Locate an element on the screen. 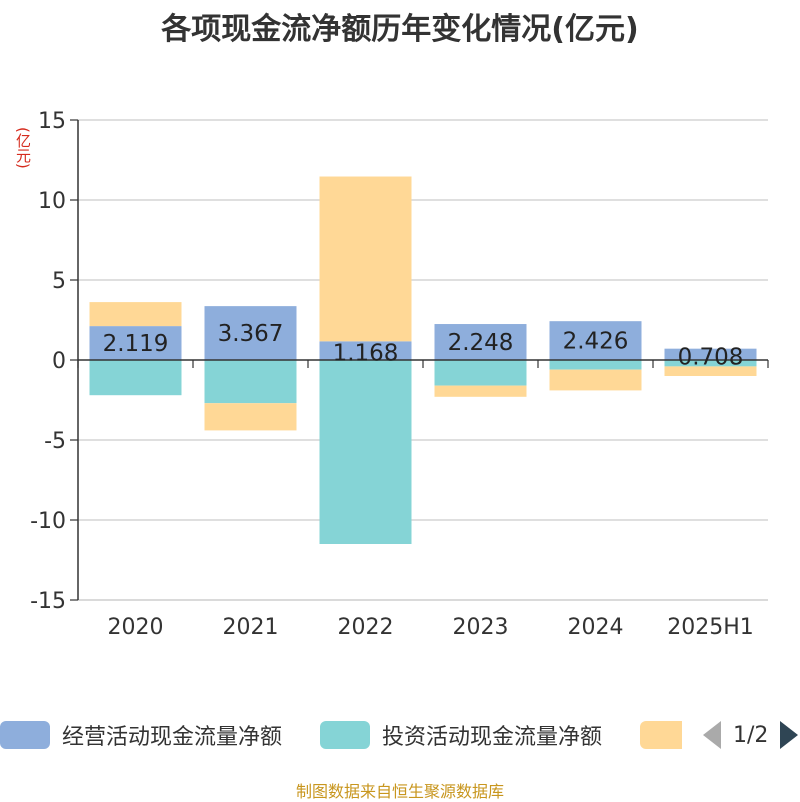 This screenshot has height=802, width=800. next-page-icon is located at coordinates (789, 735).